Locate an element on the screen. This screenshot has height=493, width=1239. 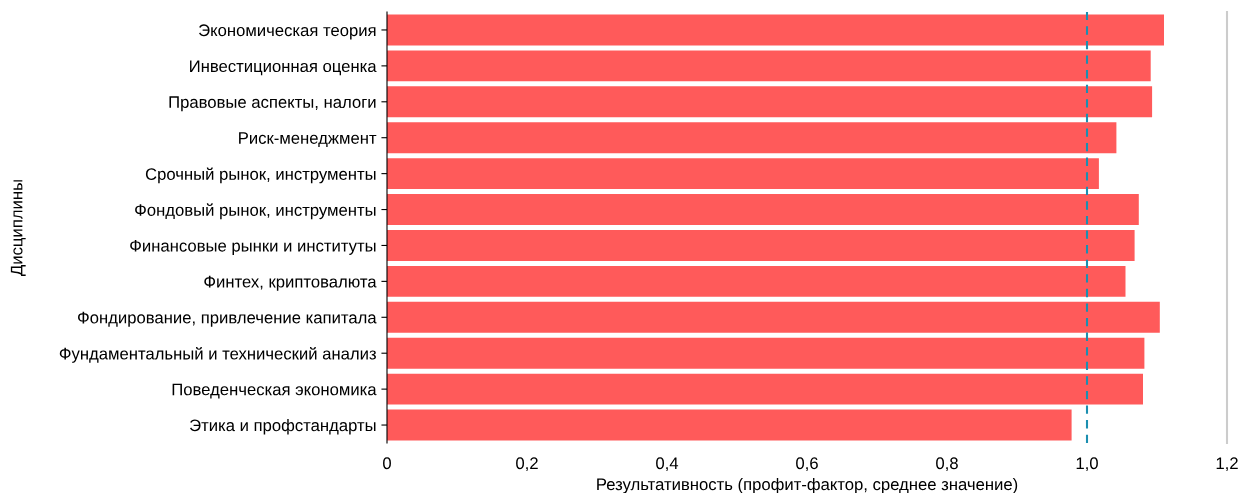
y-tick-label: Фундаментальный и технический анализ is located at coordinates (217, 355).